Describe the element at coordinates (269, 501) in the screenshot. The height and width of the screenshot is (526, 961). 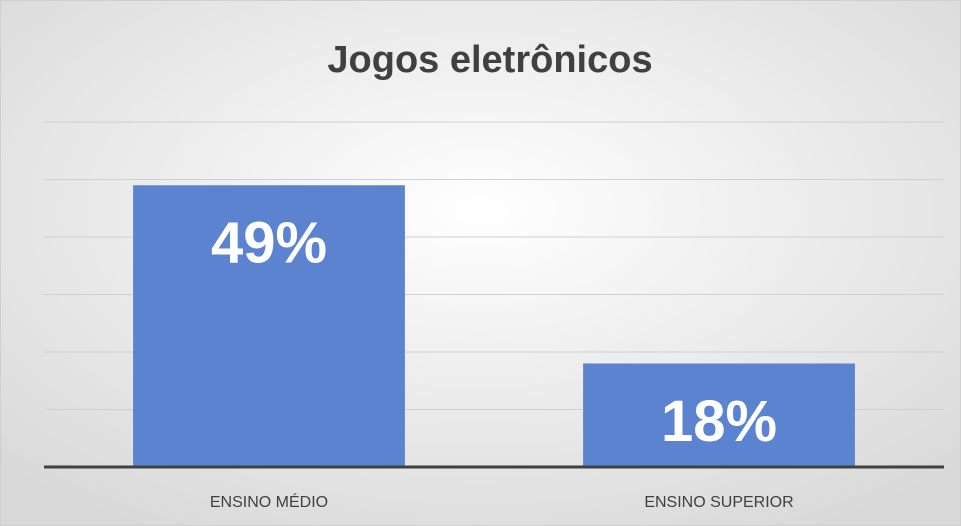
I see `x-tick-label: ENSINO MÉDIO` at that location.